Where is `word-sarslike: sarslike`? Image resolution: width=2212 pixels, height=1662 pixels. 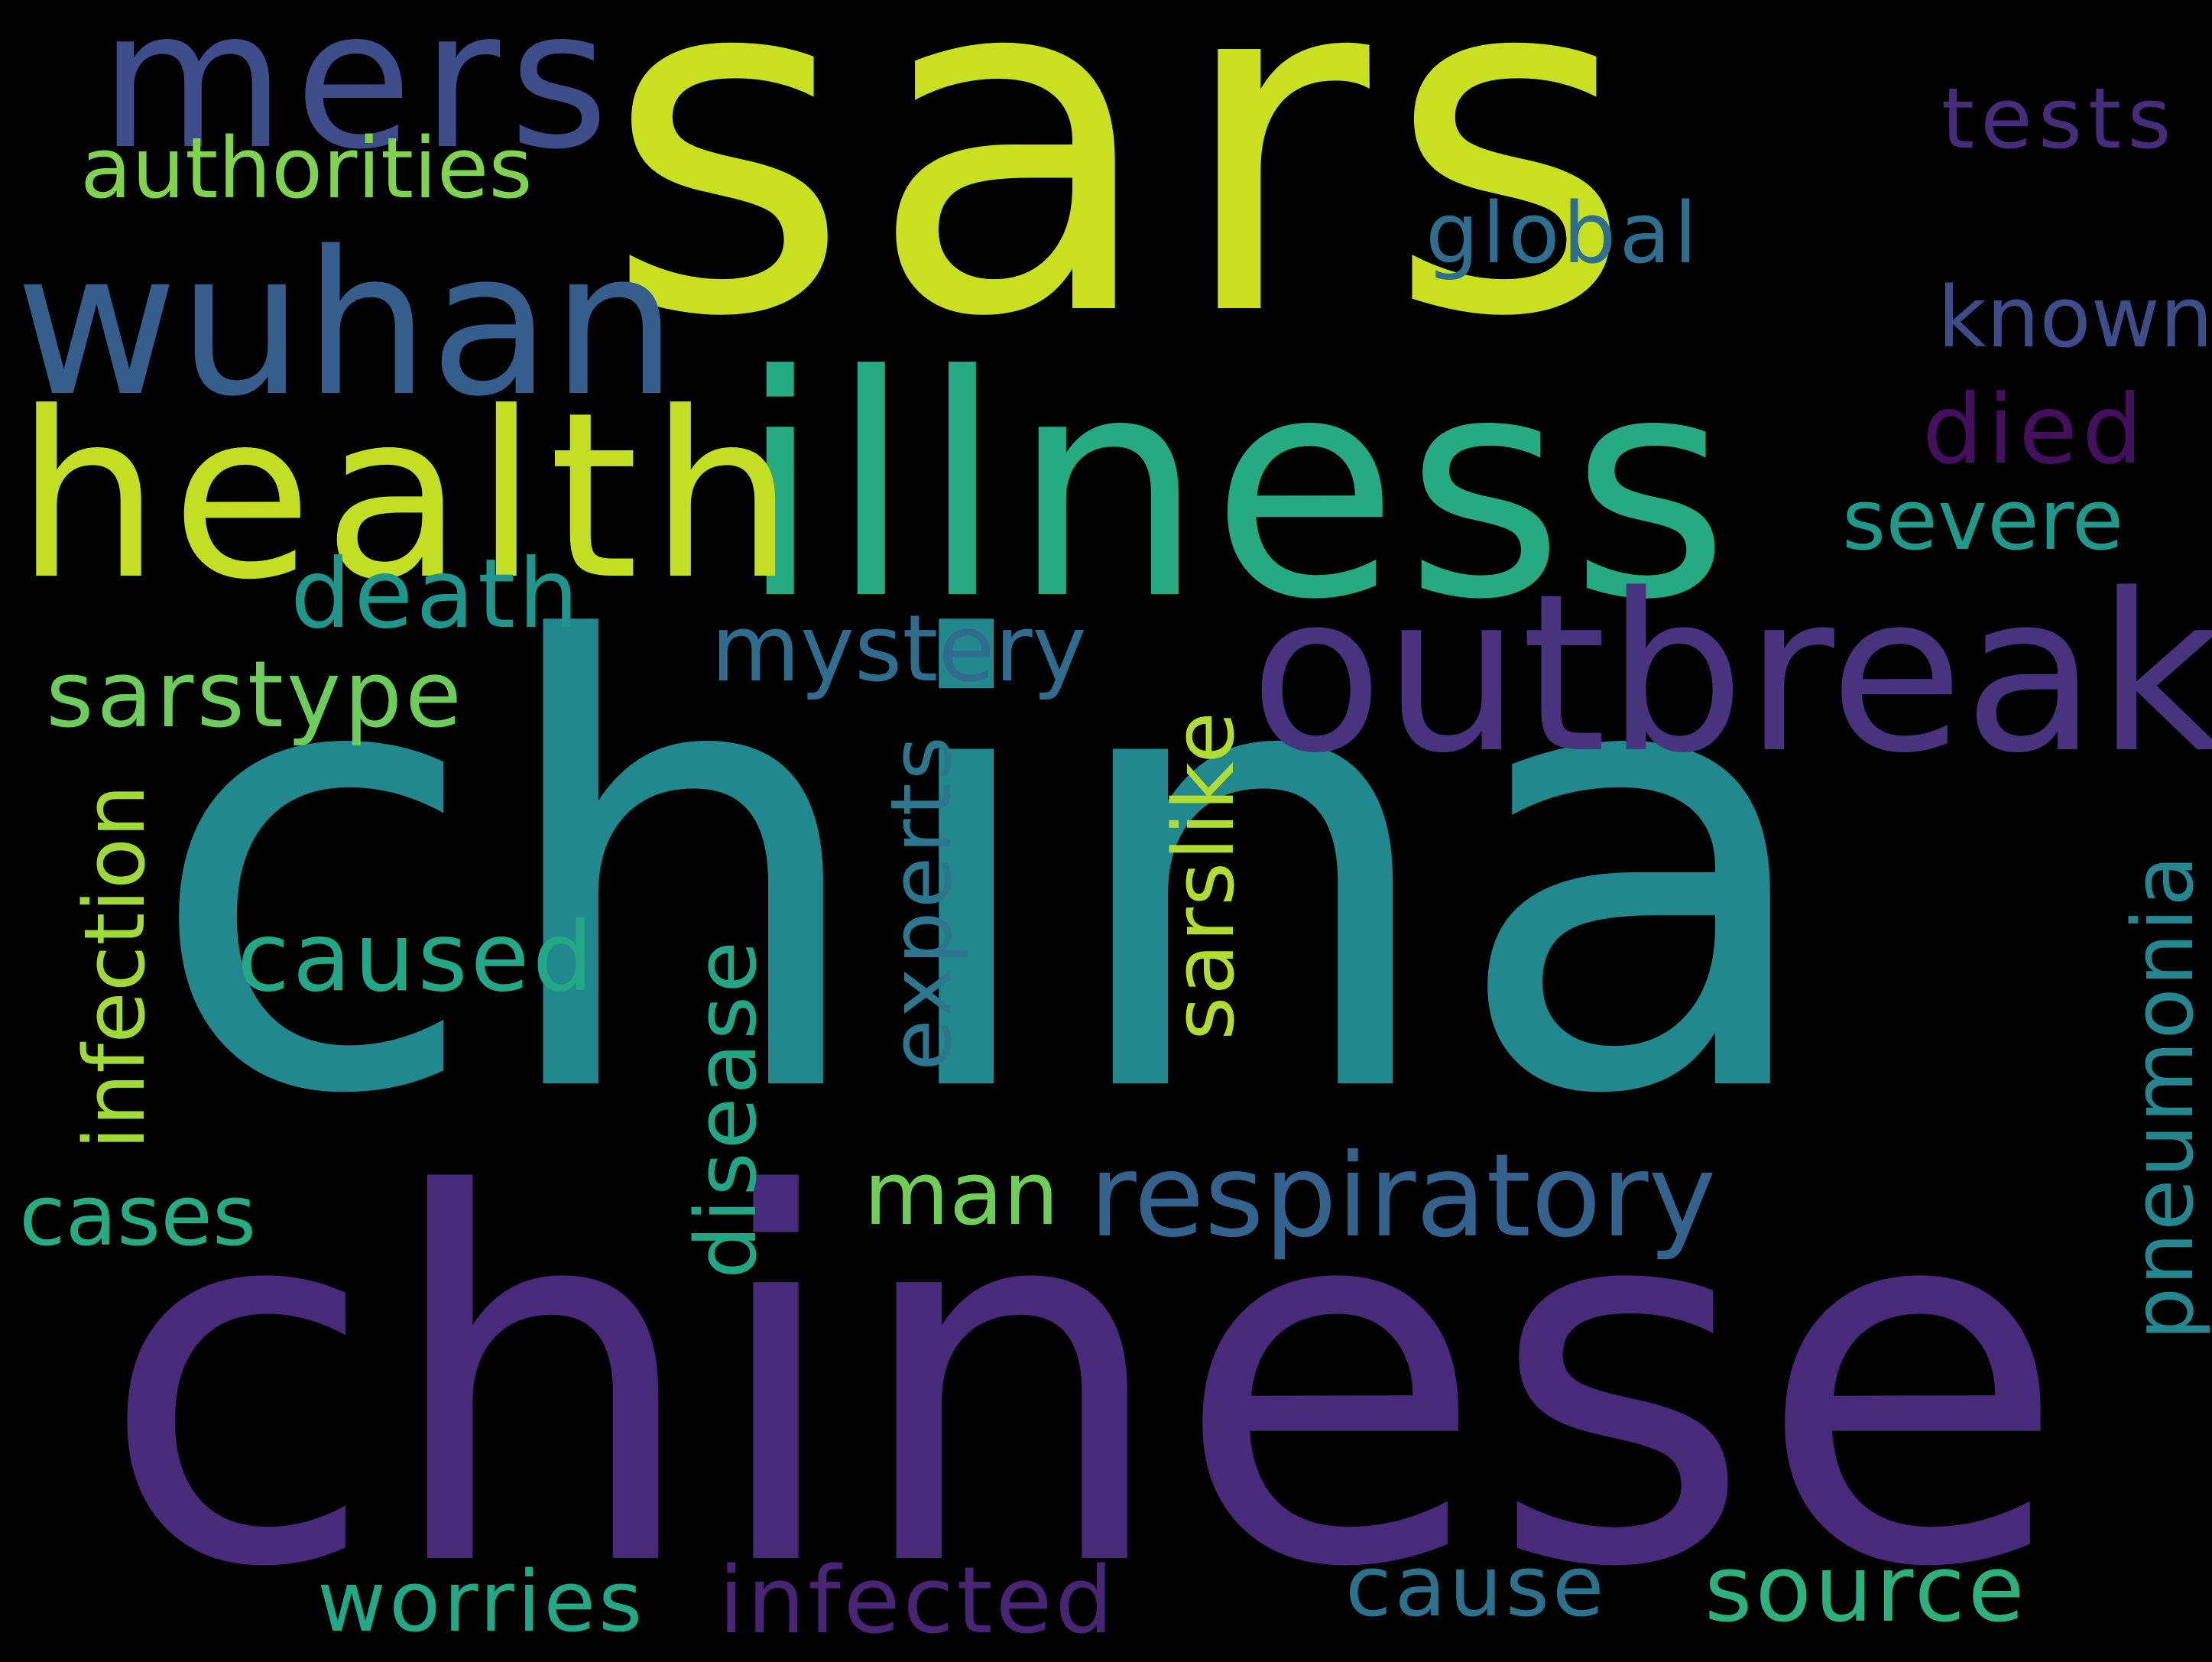 word-sarslike: sarslike is located at coordinates (1204, 875).